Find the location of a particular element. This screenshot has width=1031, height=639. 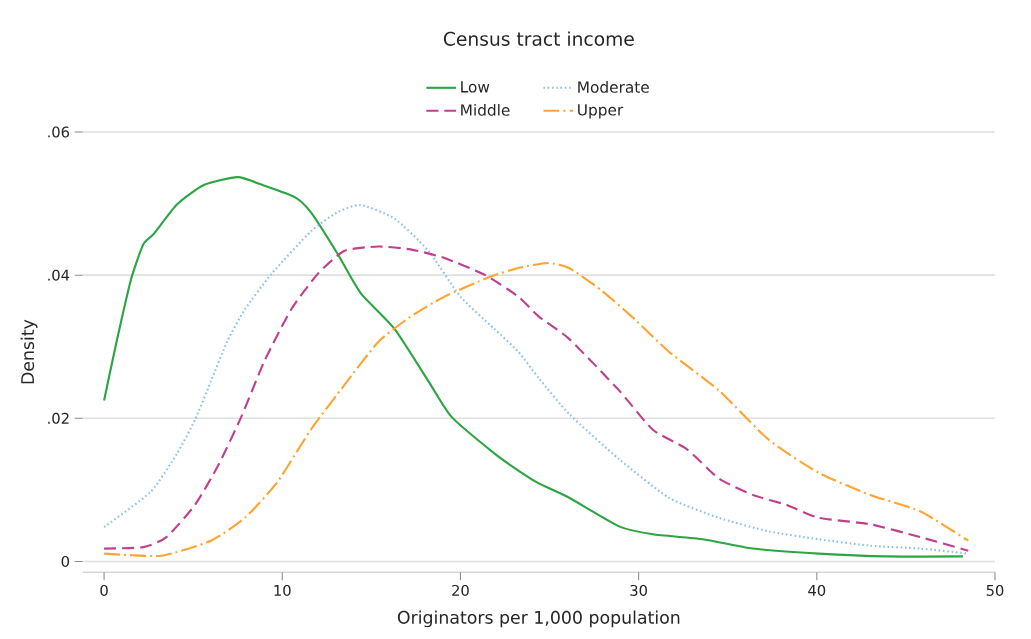

x-axis-title: Originators per 1,000 population is located at coordinates (538, 619).